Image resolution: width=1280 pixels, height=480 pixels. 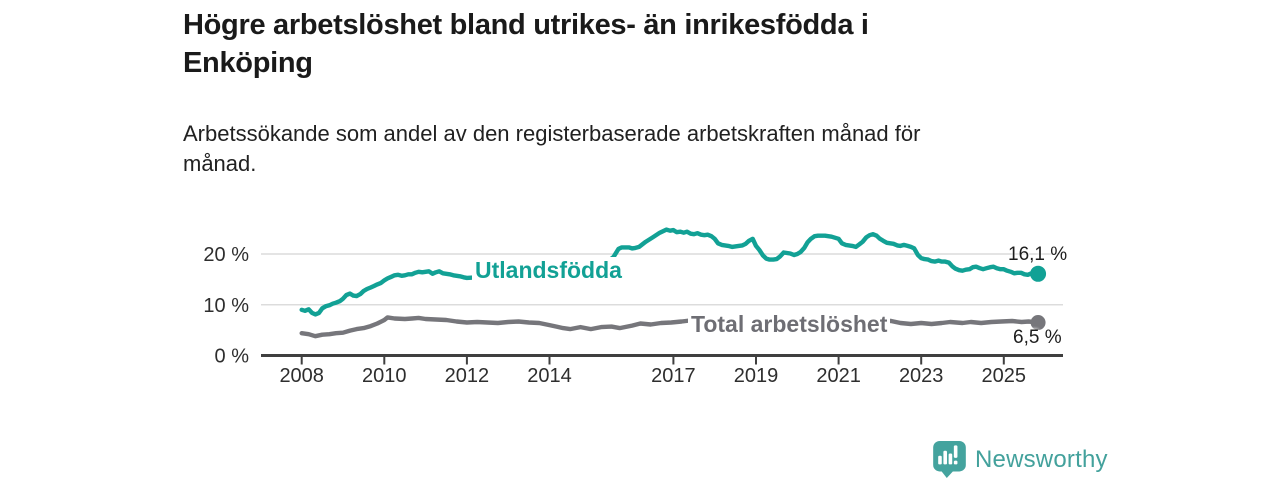 What do you see at coordinates (548, 270) in the screenshot?
I see `series-label-utlandsfodda: Utlandsfödda` at bounding box center [548, 270].